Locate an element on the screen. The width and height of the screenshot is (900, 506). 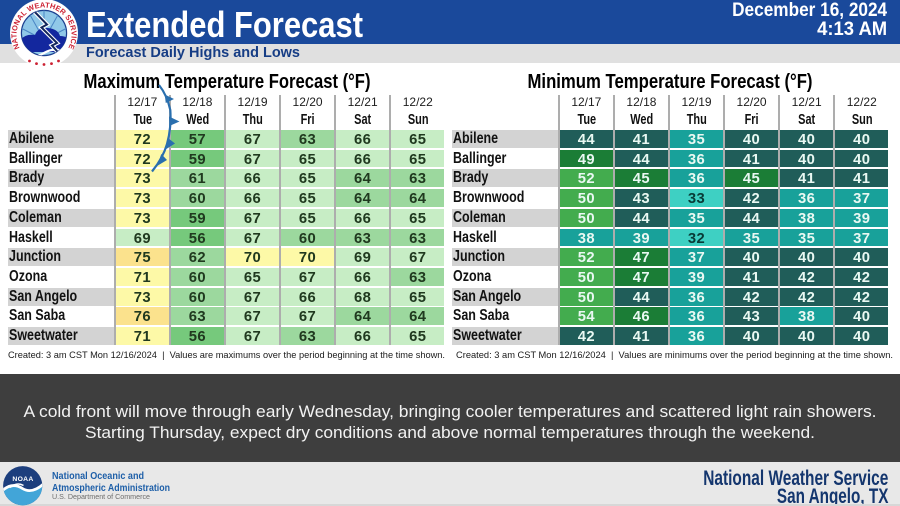
svg-text: NOAA is located at coordinates (22, 479).